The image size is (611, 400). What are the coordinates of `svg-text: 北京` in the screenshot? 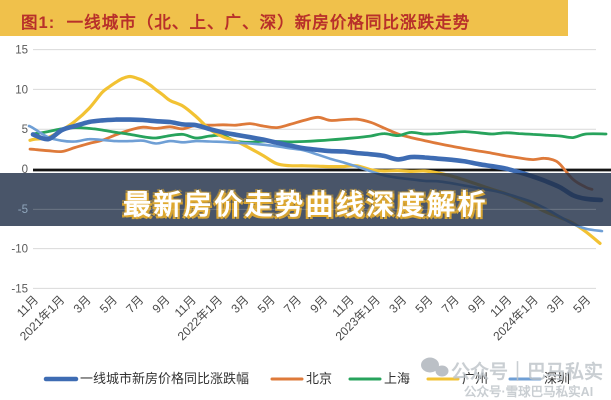 It's located at (319, 378).